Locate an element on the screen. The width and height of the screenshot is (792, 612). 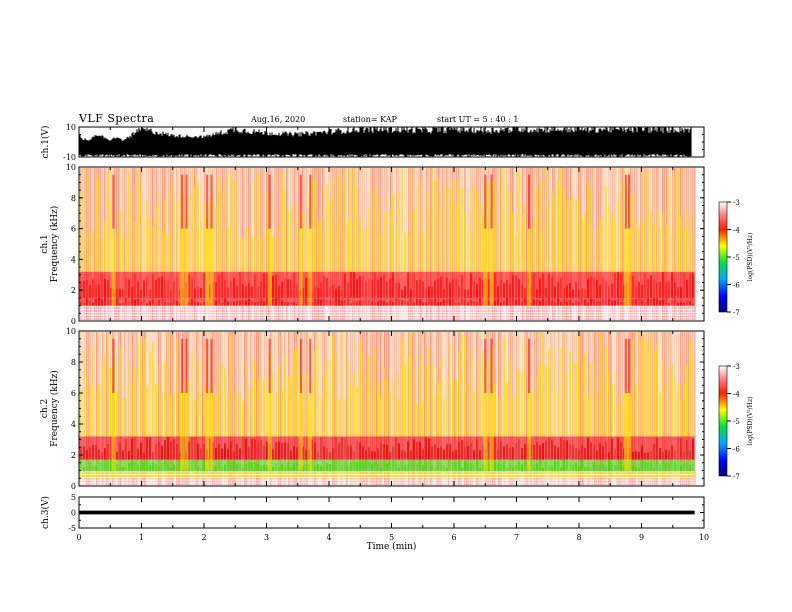
y-tick-label: 4 is located at coordinates (73, 424).